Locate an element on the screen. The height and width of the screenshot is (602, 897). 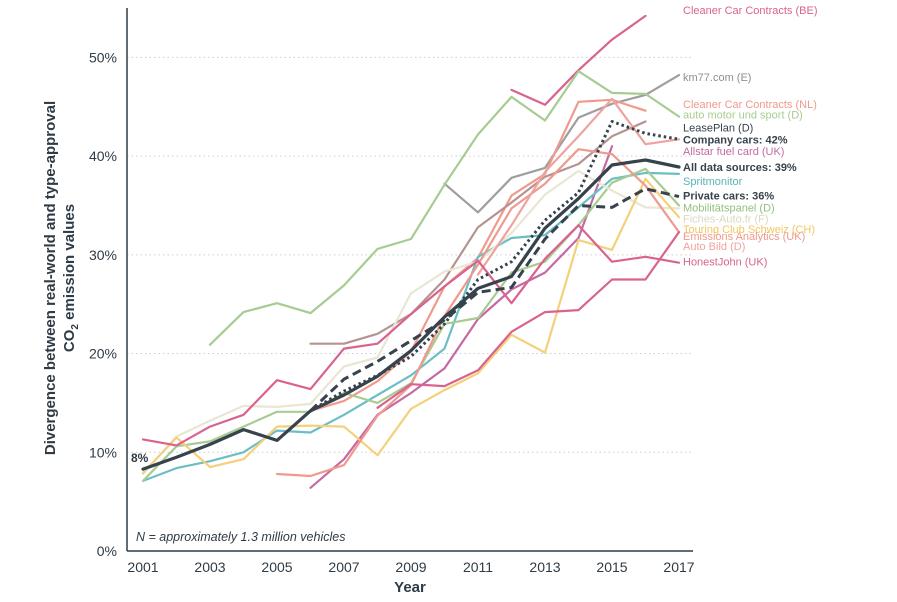
series-label-mobilit-tspanel-d: Mobilitätspanel (D) is located at coordinates (729, 208).